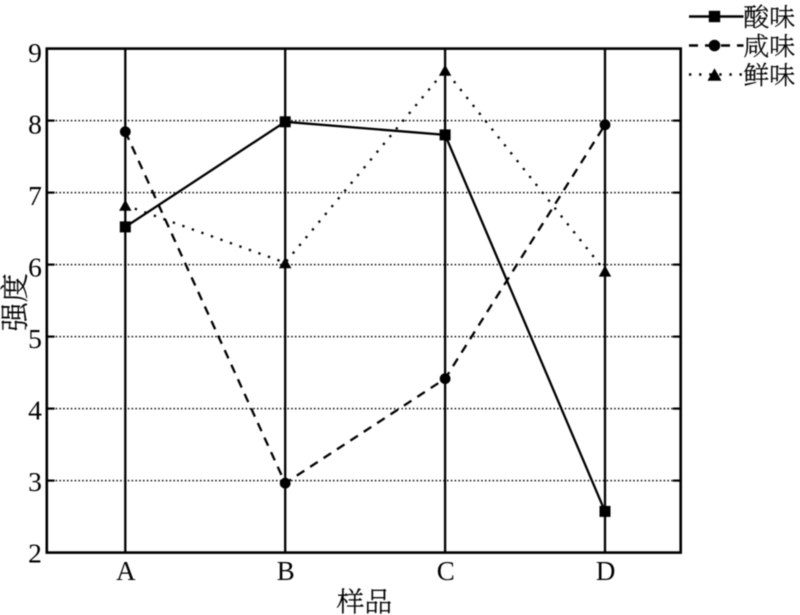 The height and width of the screenshot is (615, 800). I want to click on svg-text: 4, so click(35, 410).